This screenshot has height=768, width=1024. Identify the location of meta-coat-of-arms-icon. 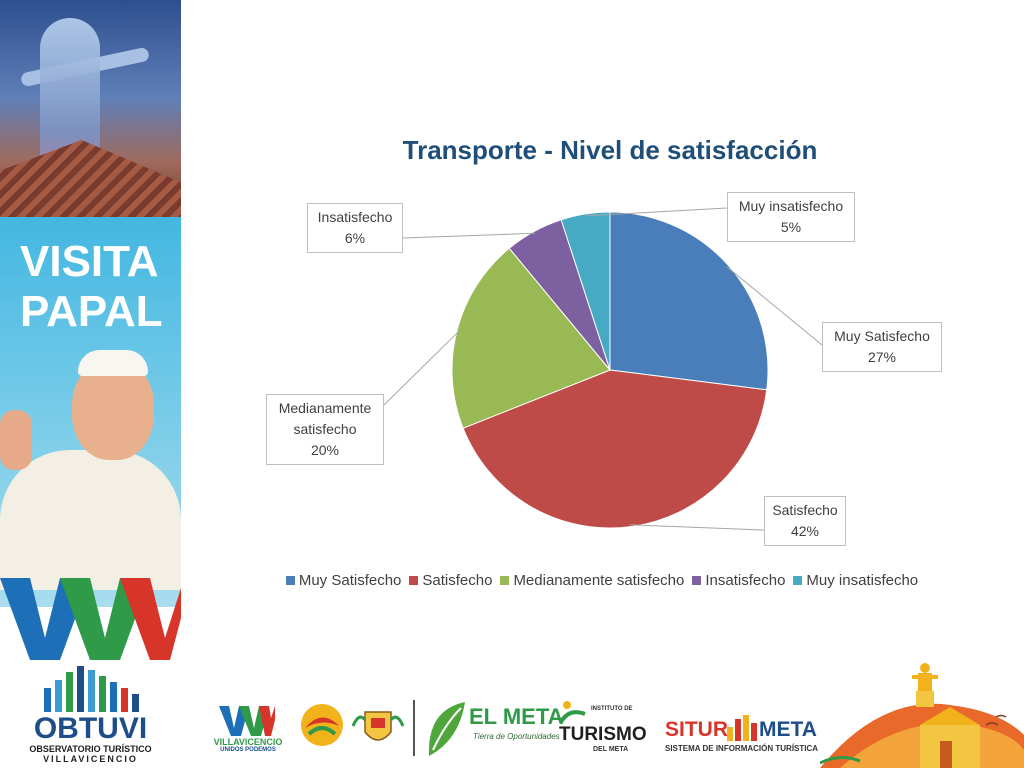
(378, 726).